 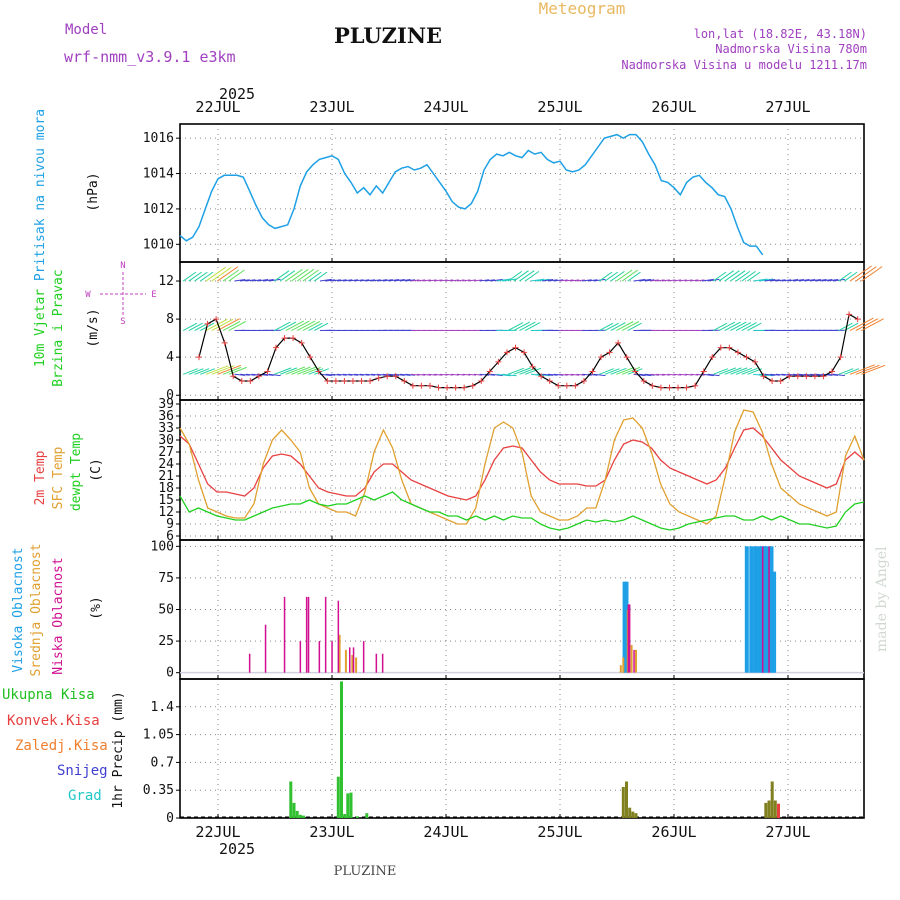 I want to click on model-value: wrf-nmm_v3.9.1 e3km, so click(x=150, y=57).